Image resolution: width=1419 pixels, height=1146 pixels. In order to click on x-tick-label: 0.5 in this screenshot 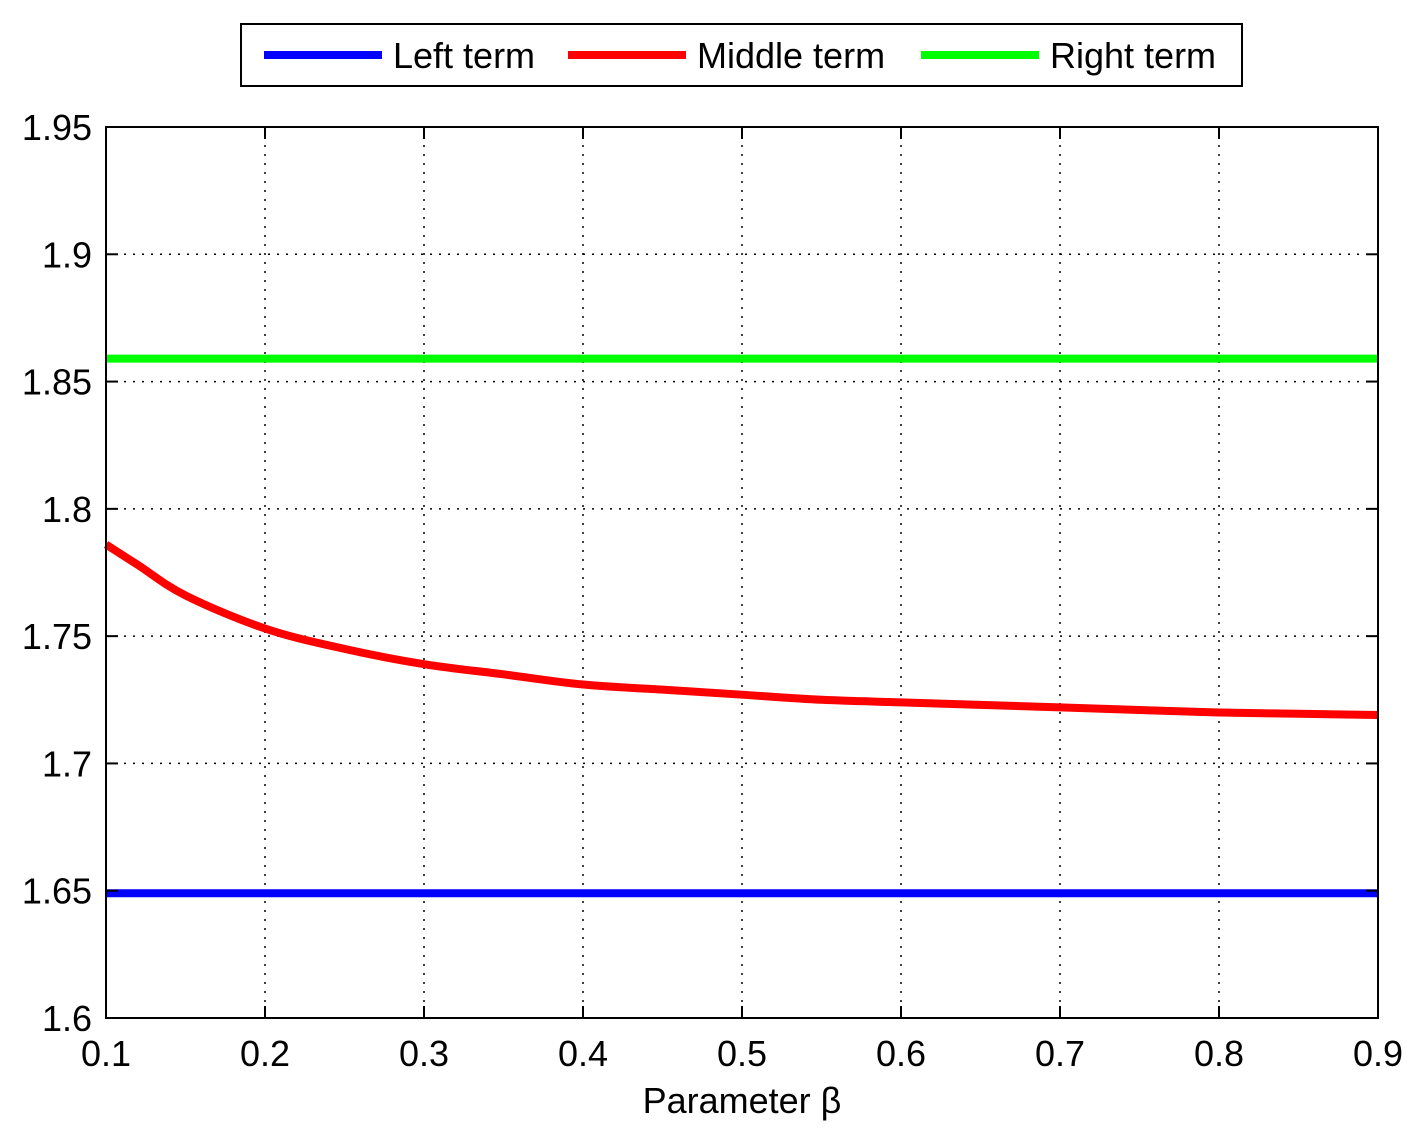, I will do `click(742, 1053)`.